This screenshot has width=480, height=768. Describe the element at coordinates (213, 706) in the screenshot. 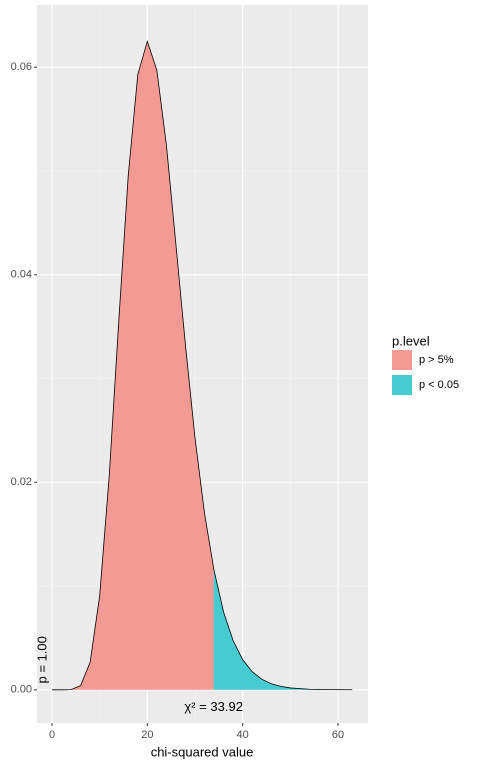

I see `annotation: χ² = 33.92` at that location.